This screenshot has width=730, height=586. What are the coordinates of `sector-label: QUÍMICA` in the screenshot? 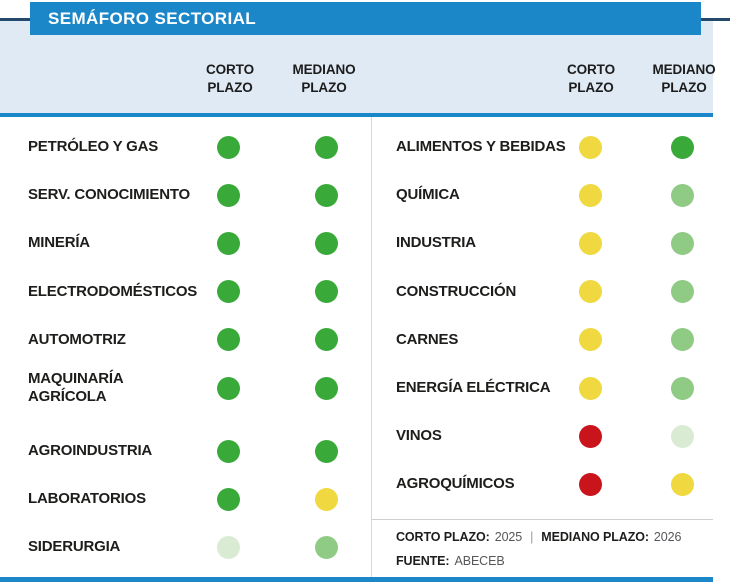 It's located at (428, 195).